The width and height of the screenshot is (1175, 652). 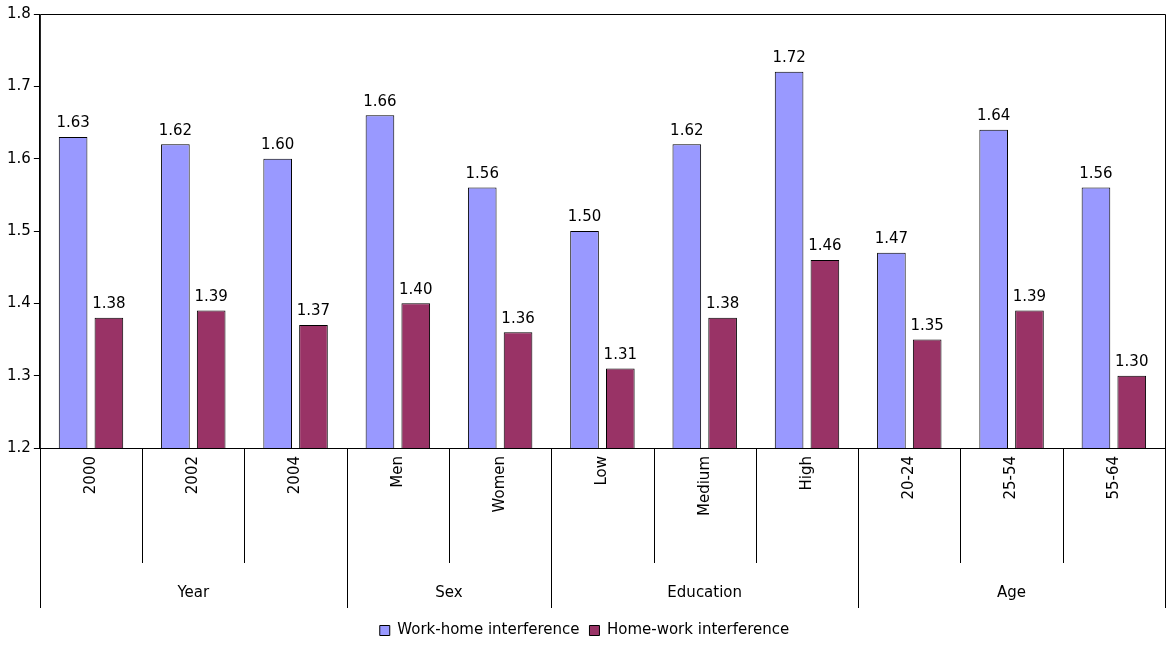 I want to click on y-tick-label: 1.4, so click(x=19, y=302).